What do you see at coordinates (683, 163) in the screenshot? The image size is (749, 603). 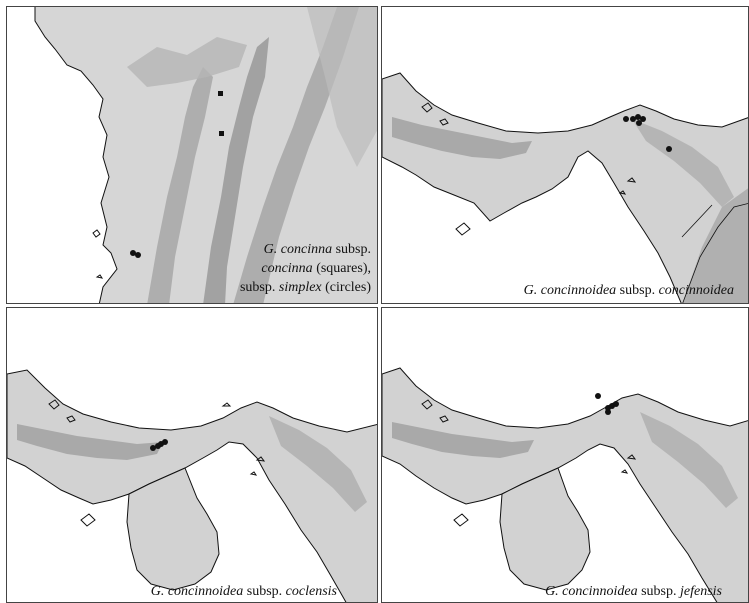 I see `highland-darien` at bounding box center [683, 163].